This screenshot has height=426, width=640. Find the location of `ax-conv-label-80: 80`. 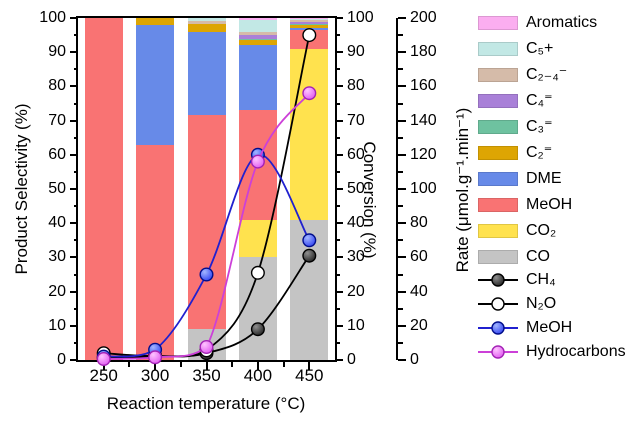

ax-conv-label-80: 80 is located at coordinates (356, 86).